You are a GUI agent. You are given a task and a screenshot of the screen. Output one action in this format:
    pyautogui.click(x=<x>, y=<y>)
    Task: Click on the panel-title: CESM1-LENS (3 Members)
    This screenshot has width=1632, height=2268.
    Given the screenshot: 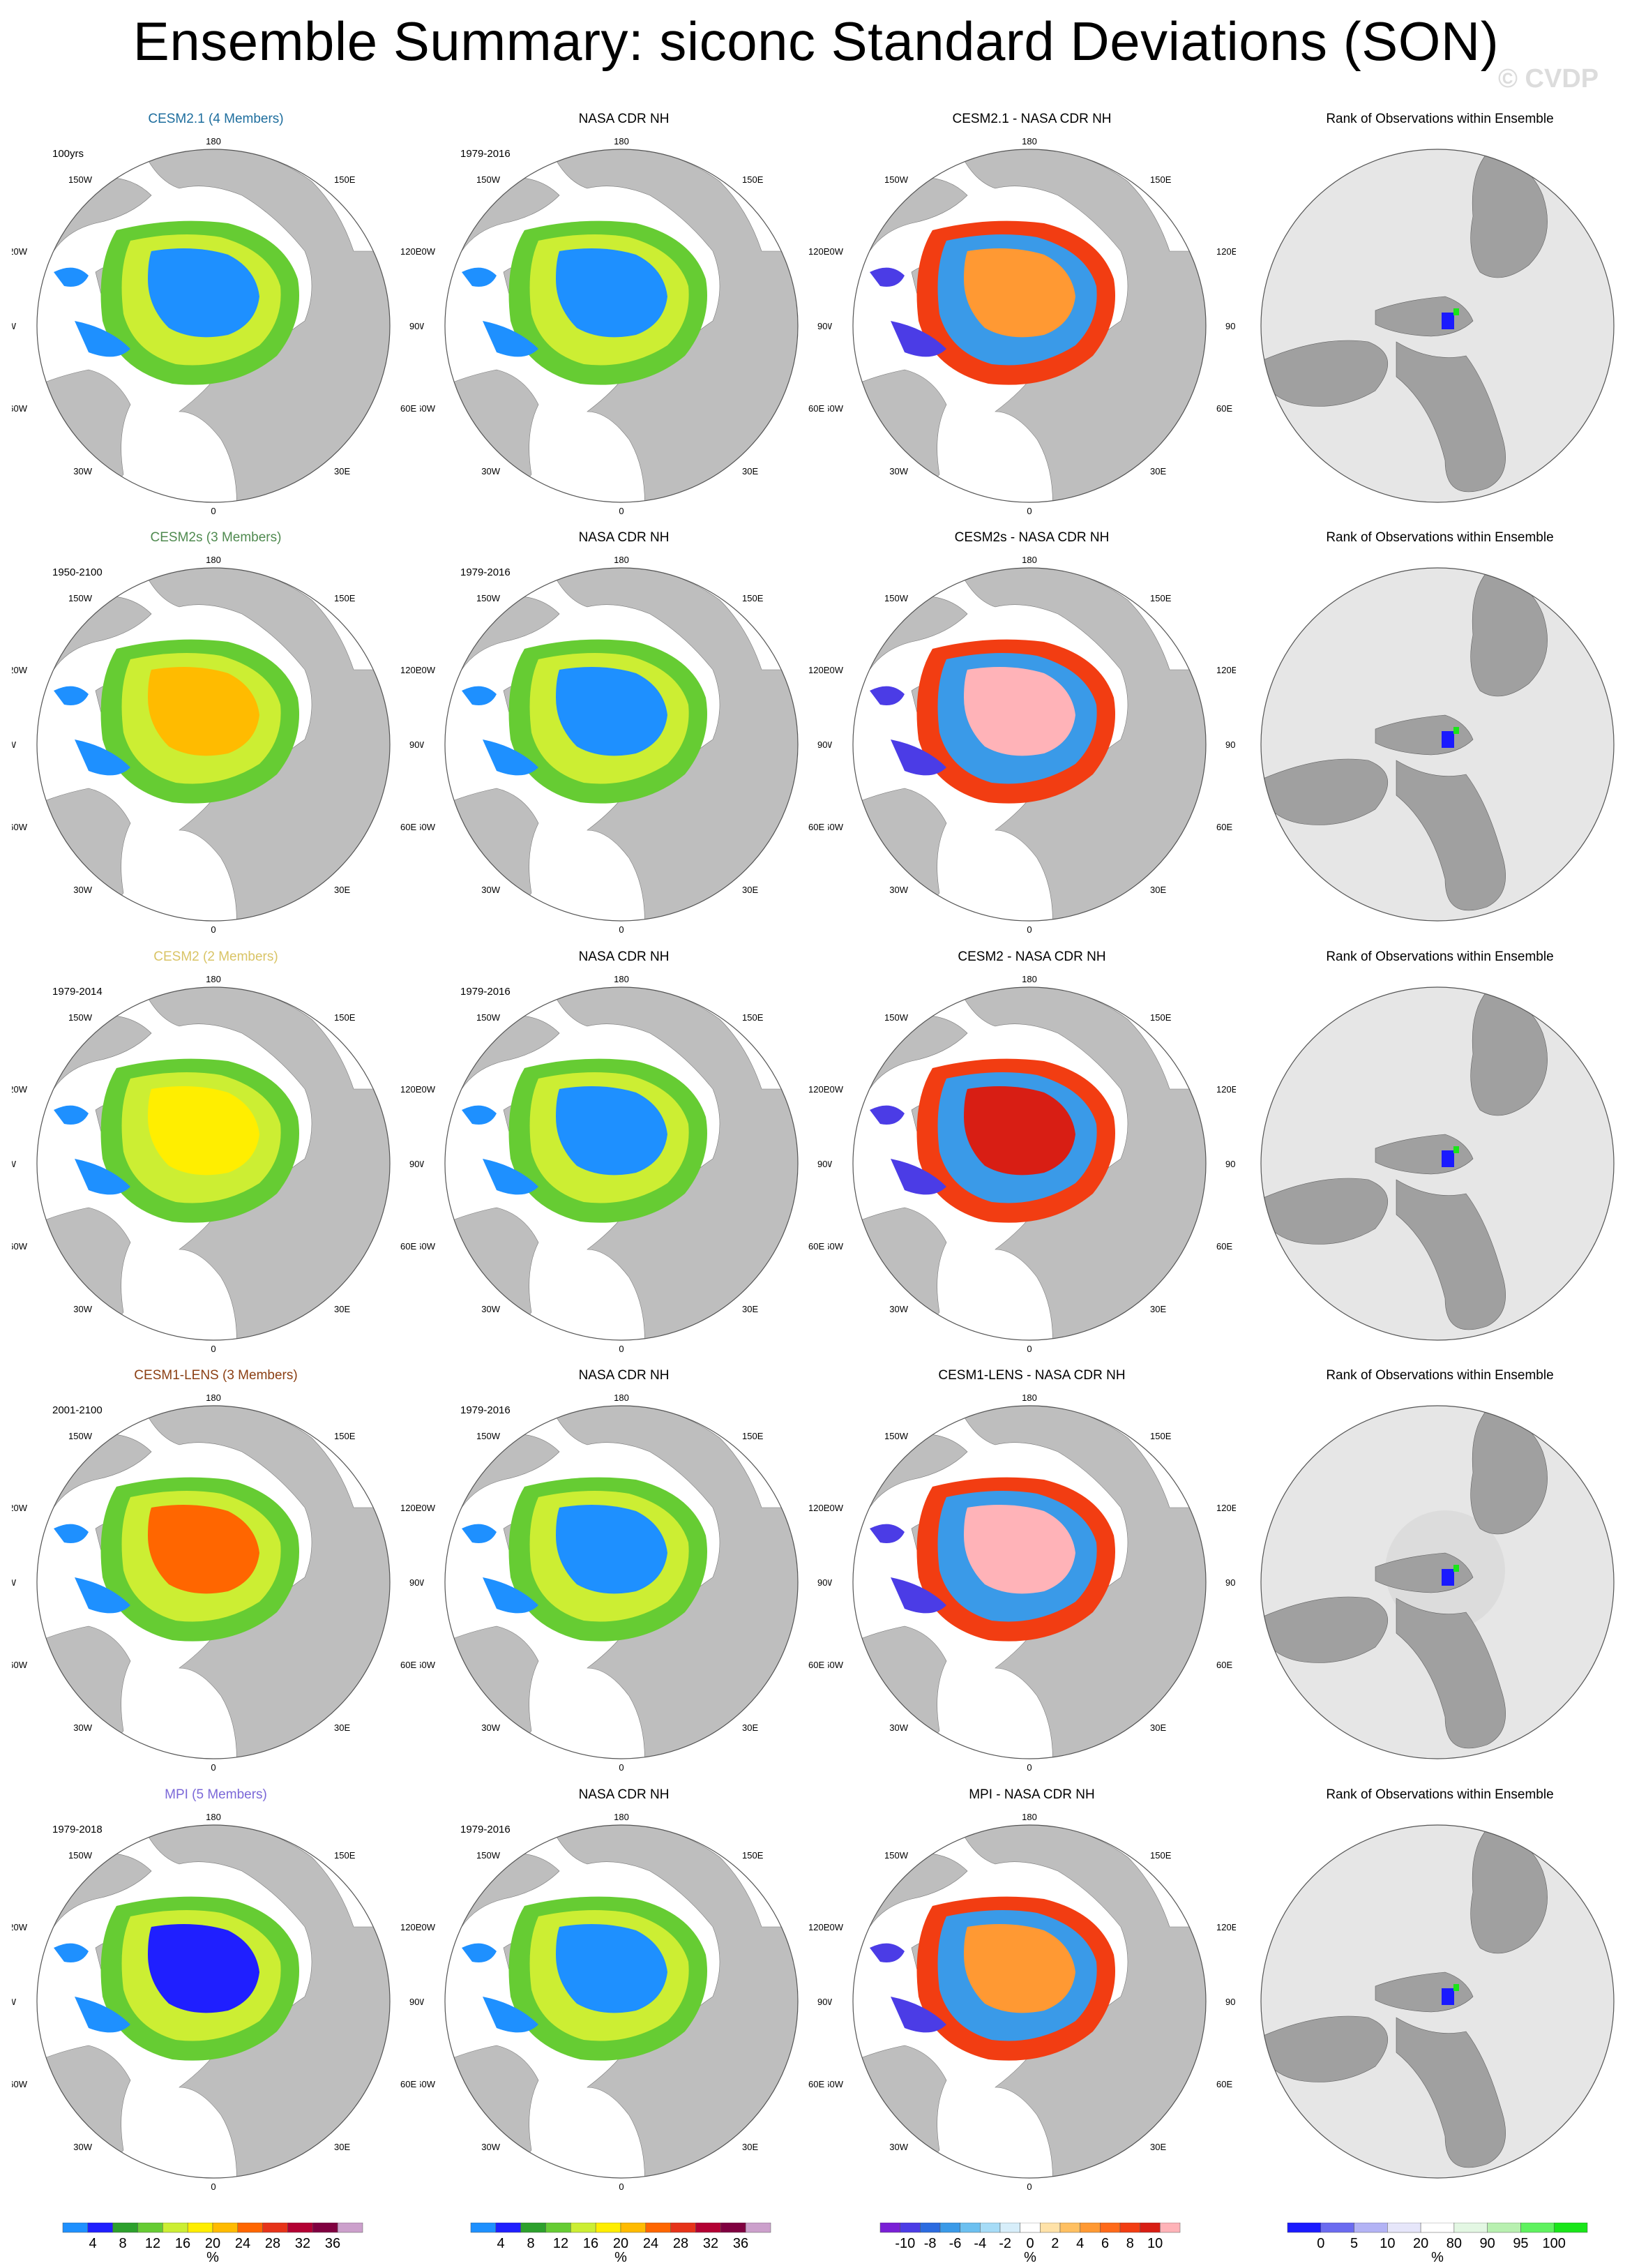 What is the action you would take?
    pyautogui.click(x=216, y=1375)
    